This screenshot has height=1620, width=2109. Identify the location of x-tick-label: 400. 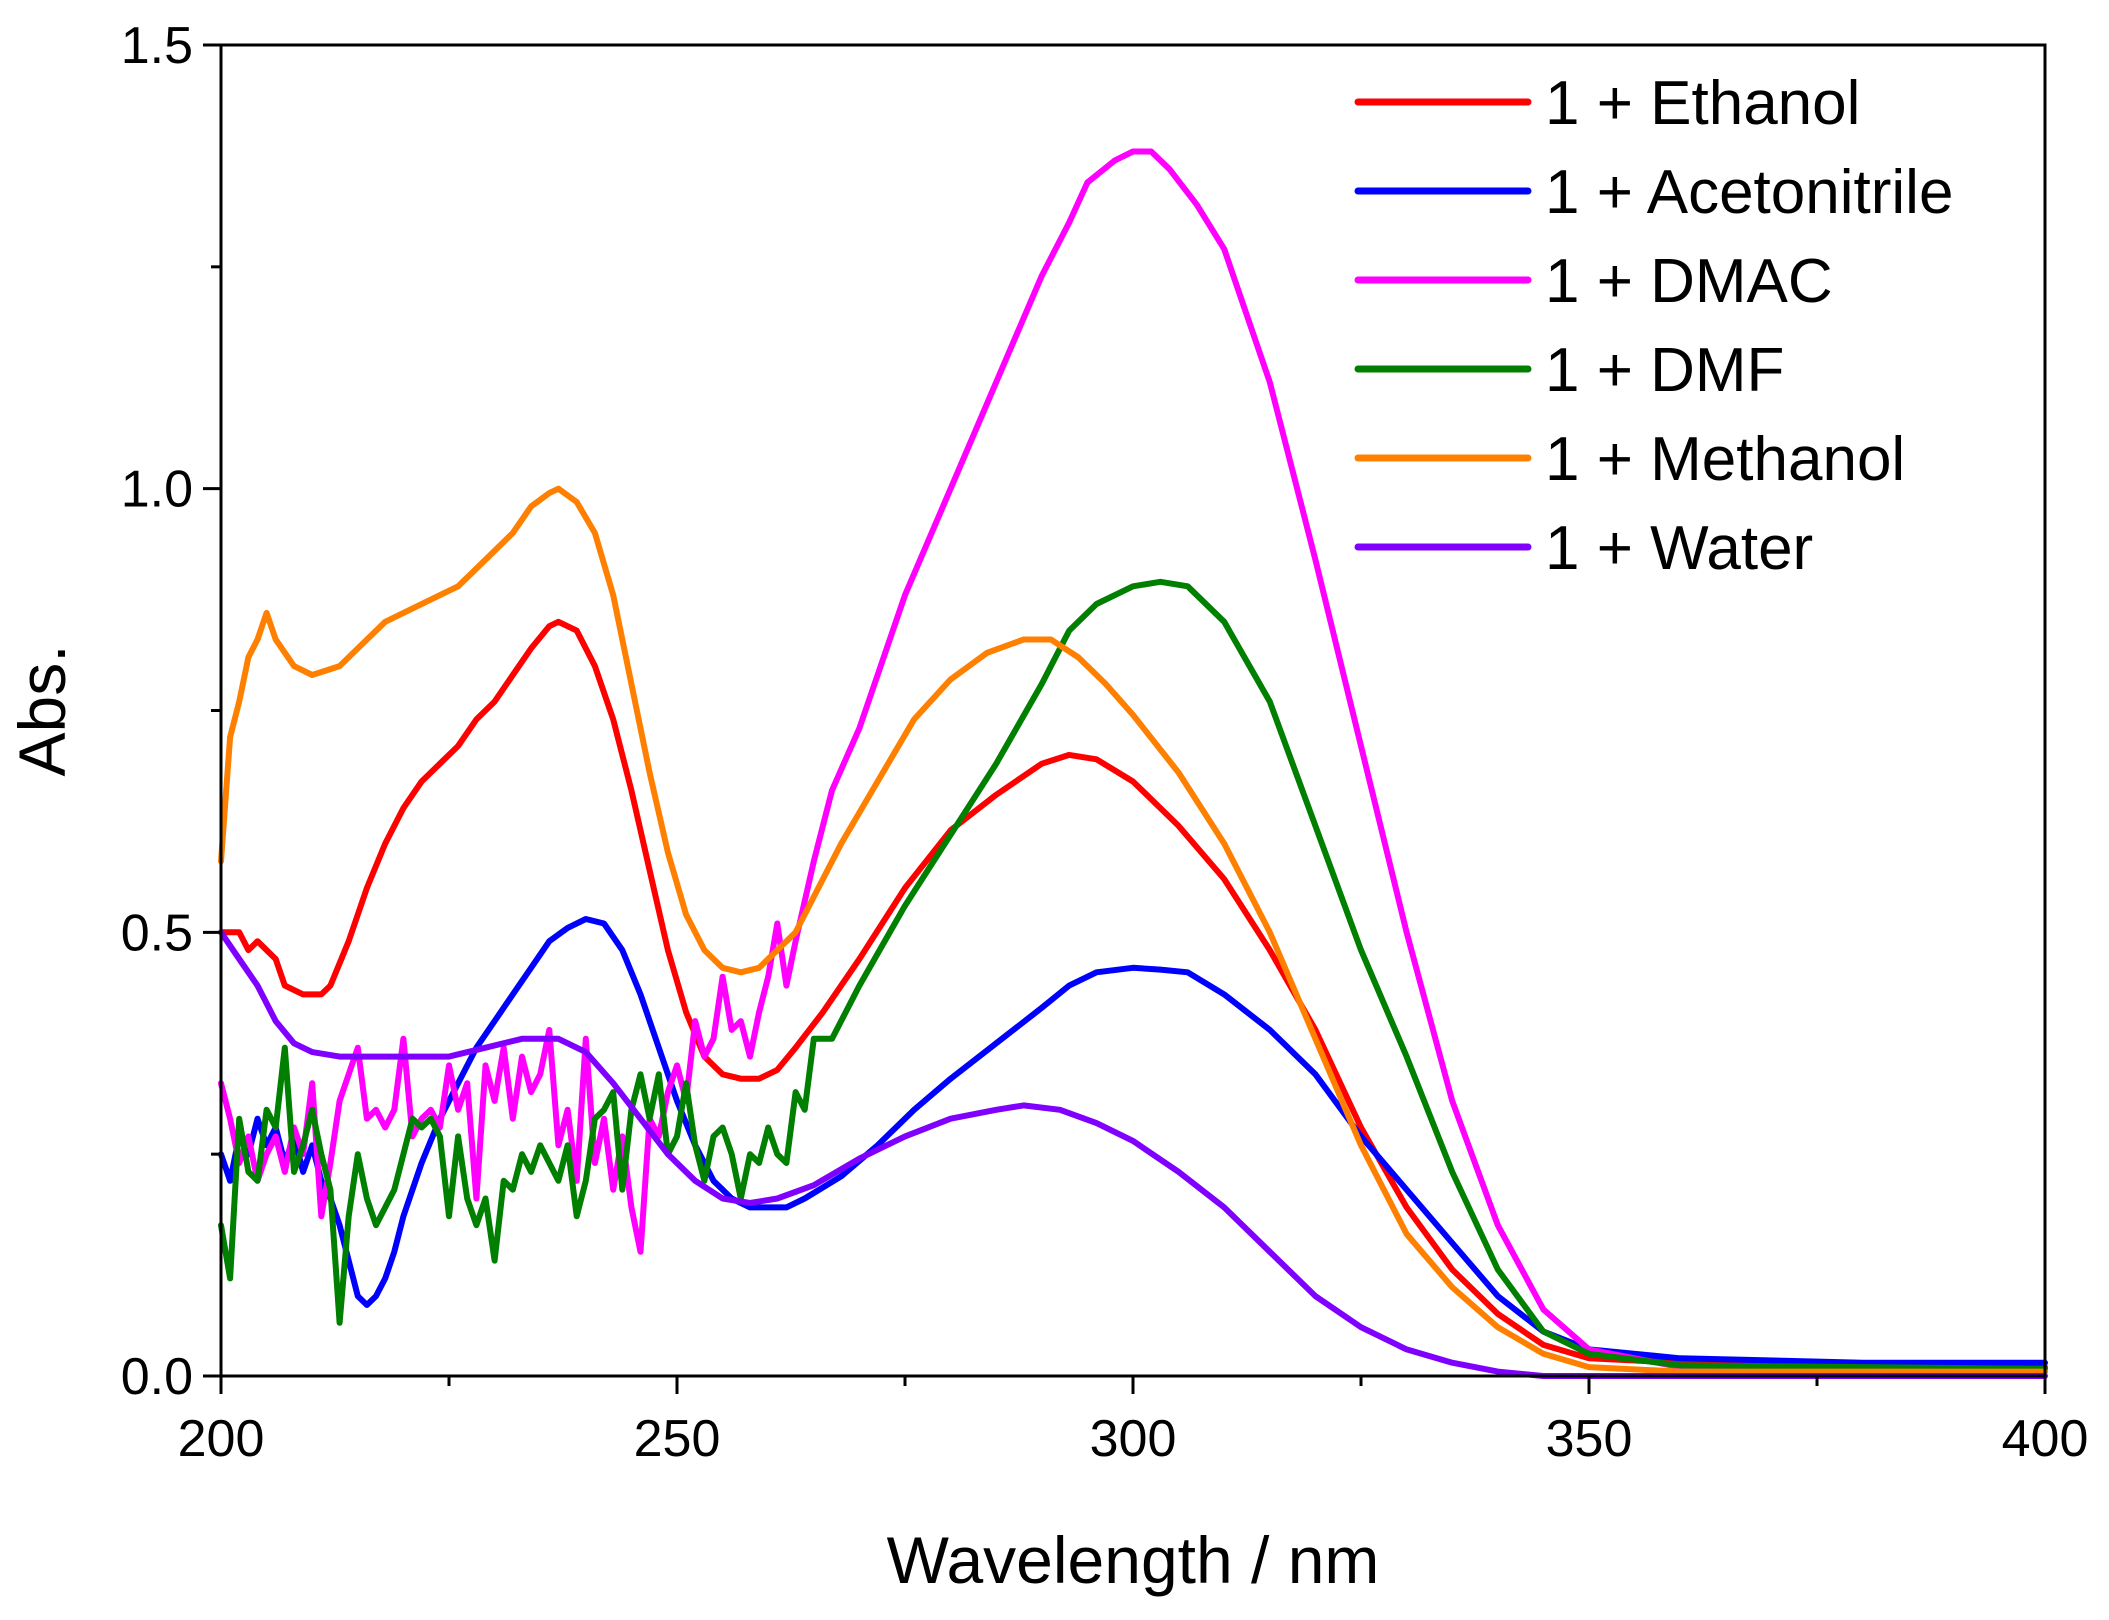
(2045, 1439).